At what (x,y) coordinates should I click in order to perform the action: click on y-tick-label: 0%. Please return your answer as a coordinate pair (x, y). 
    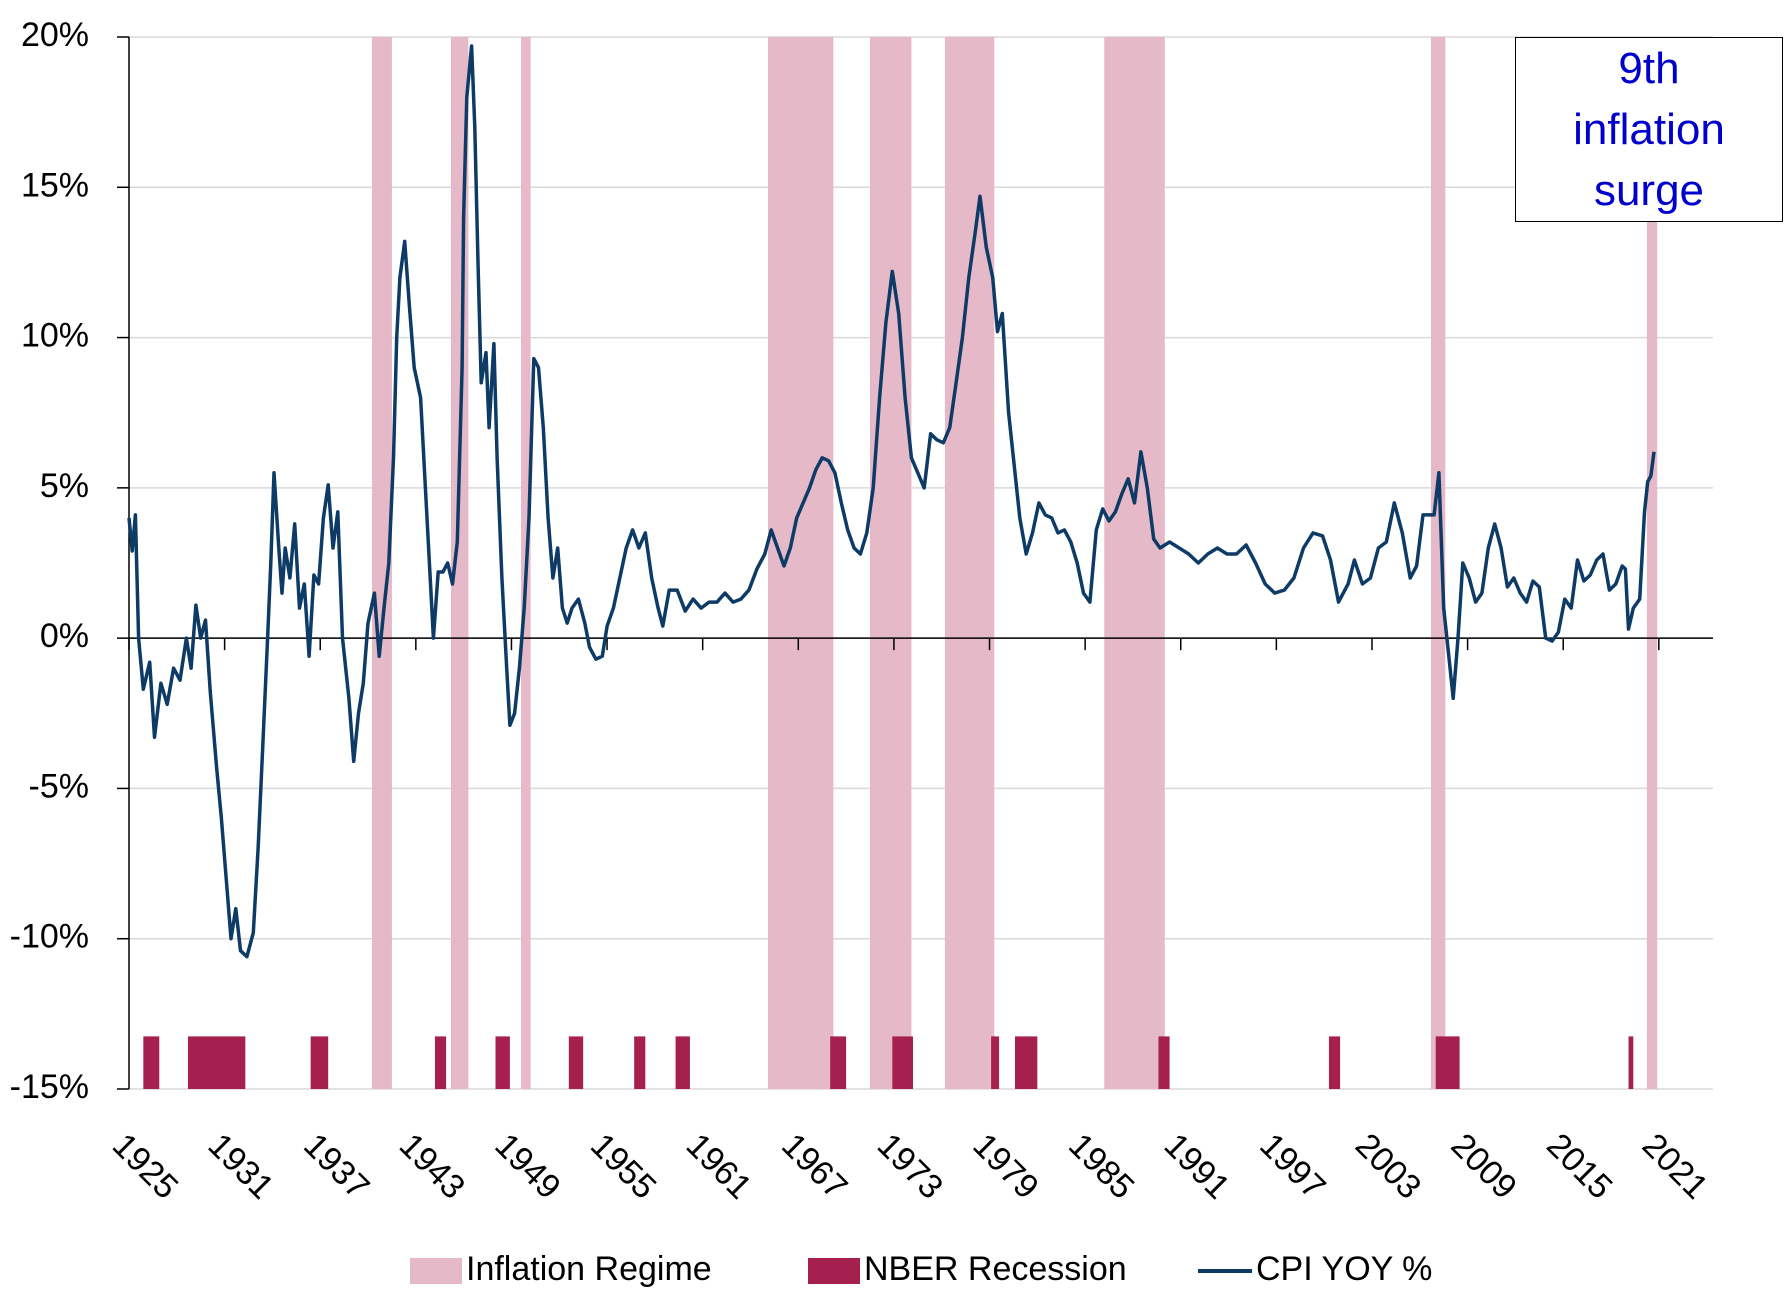
    Looking at the image, I should click on (64, 636).